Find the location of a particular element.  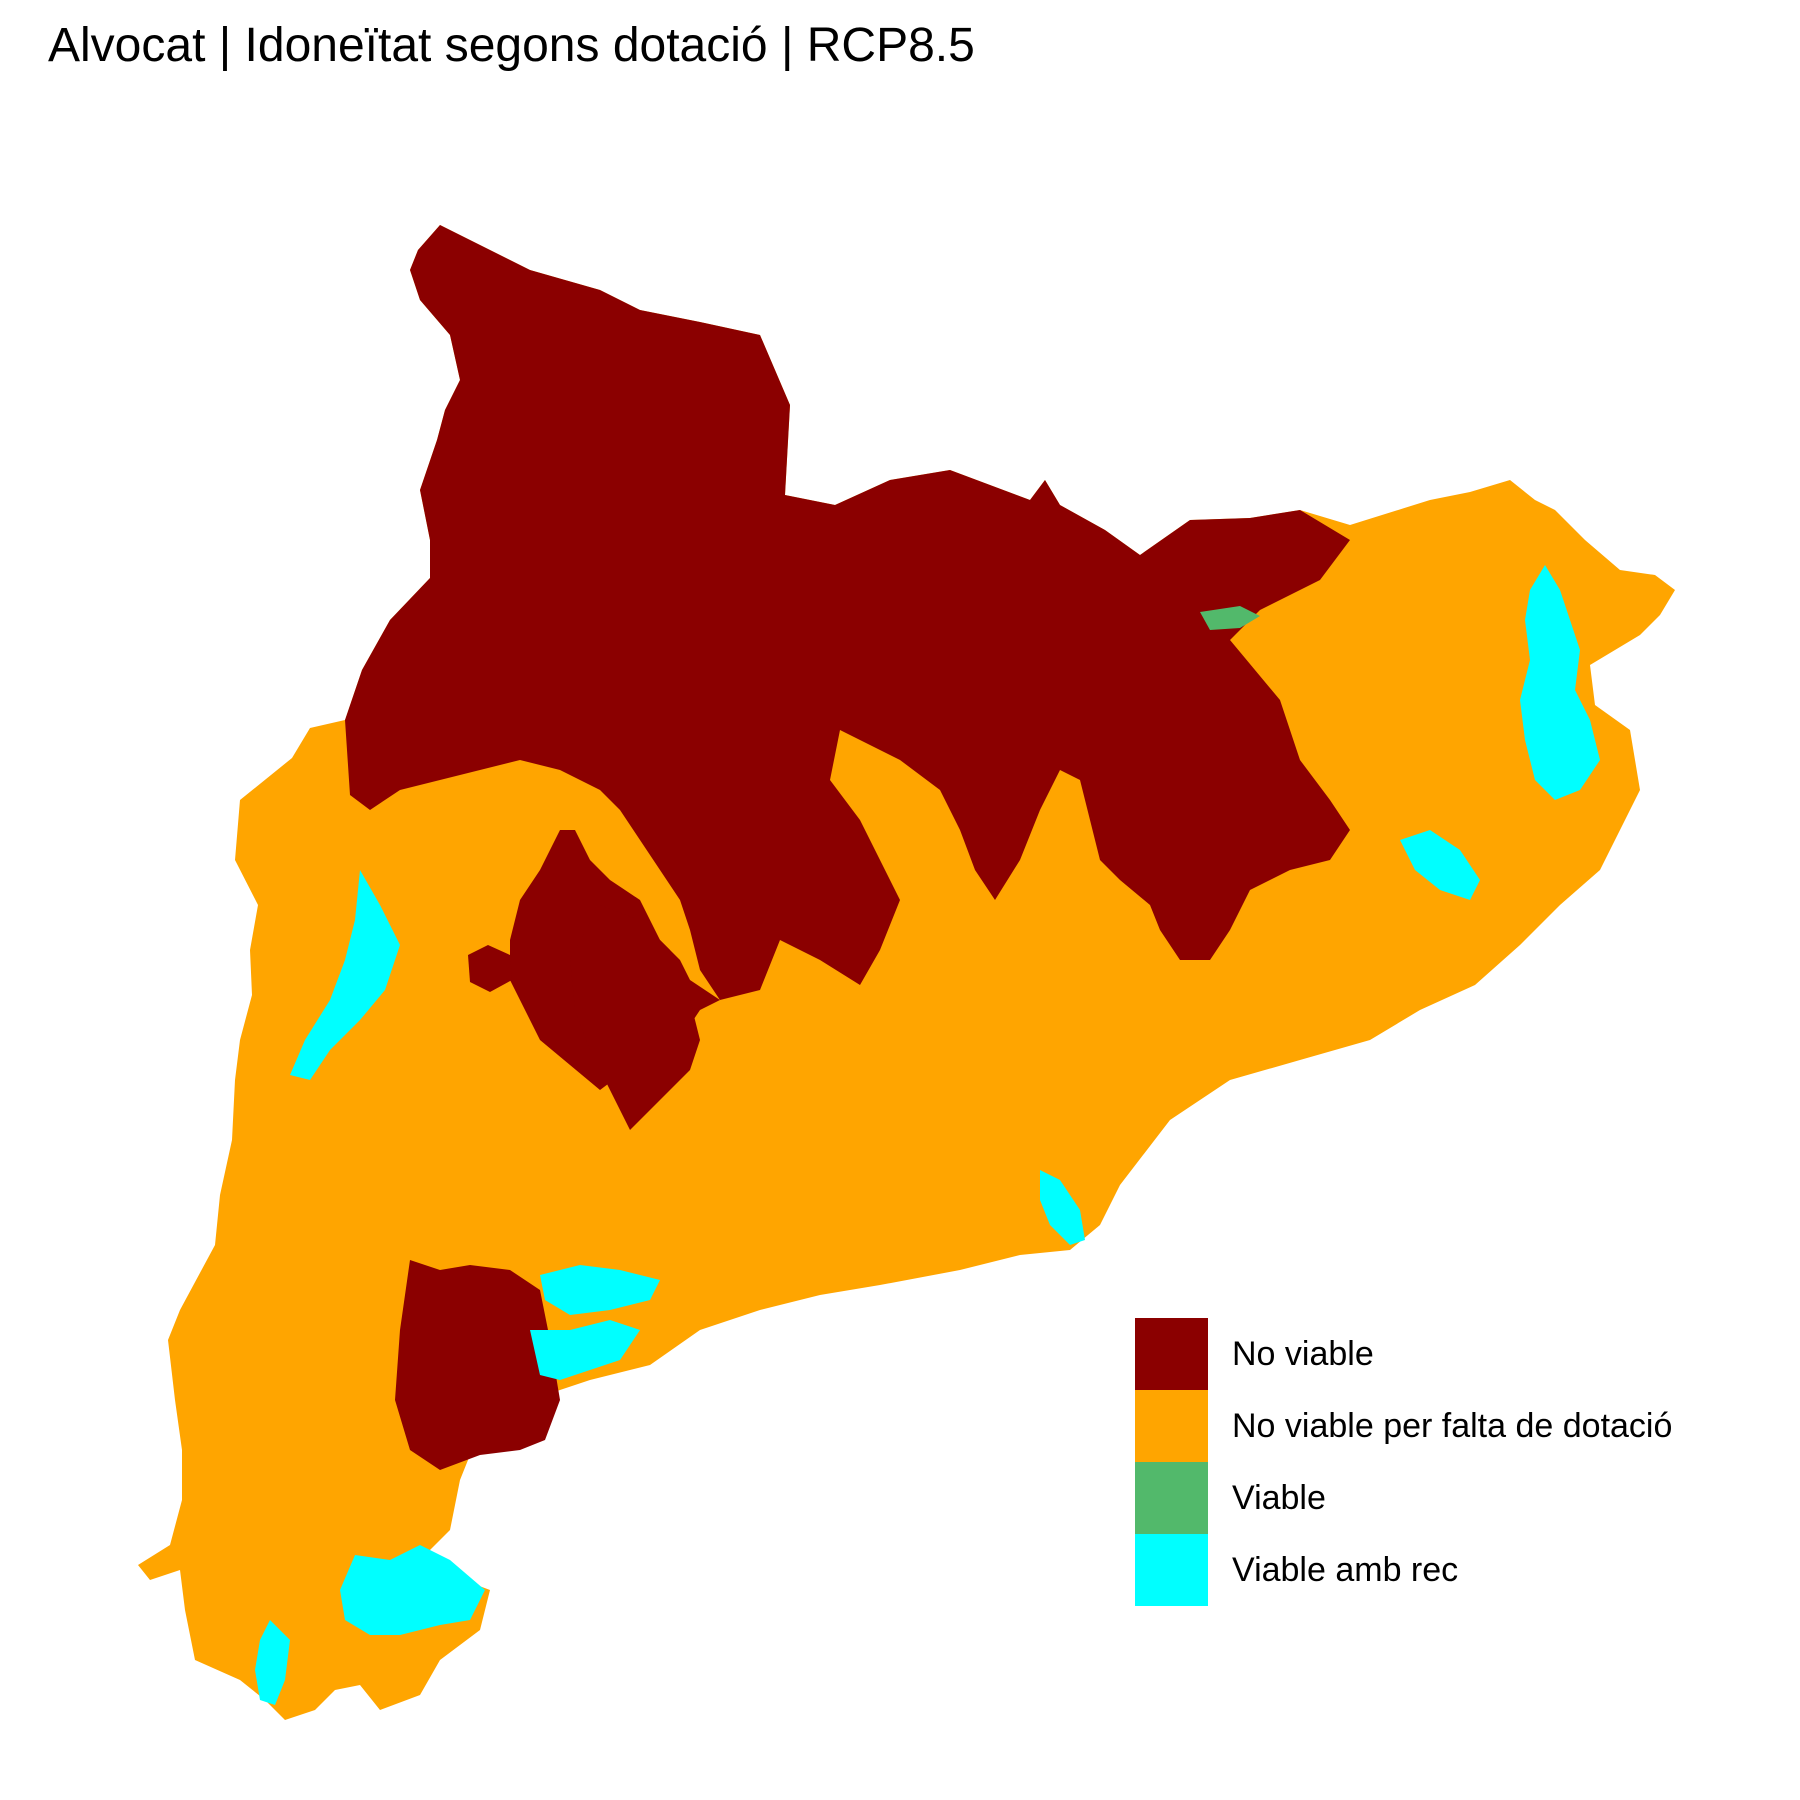

legend-swatch-no-viable is located at coordinates (1171, 1354).